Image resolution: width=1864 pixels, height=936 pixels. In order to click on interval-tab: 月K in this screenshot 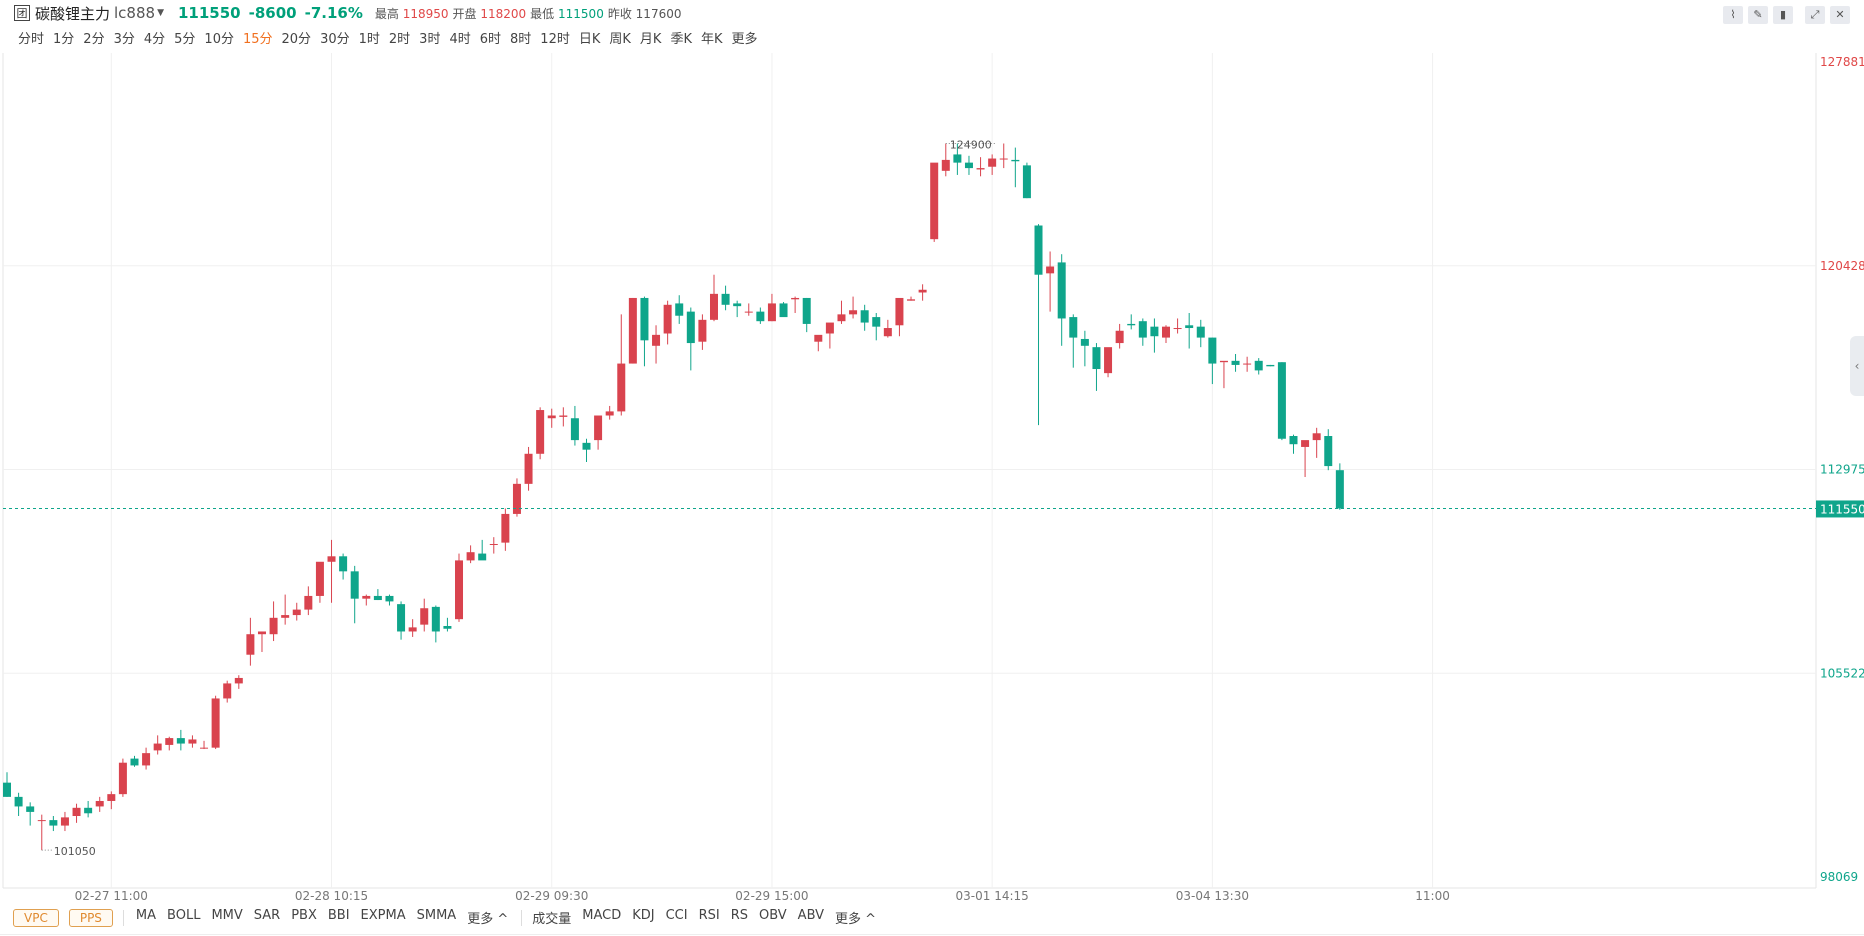, I will do `click(650, 39)`.